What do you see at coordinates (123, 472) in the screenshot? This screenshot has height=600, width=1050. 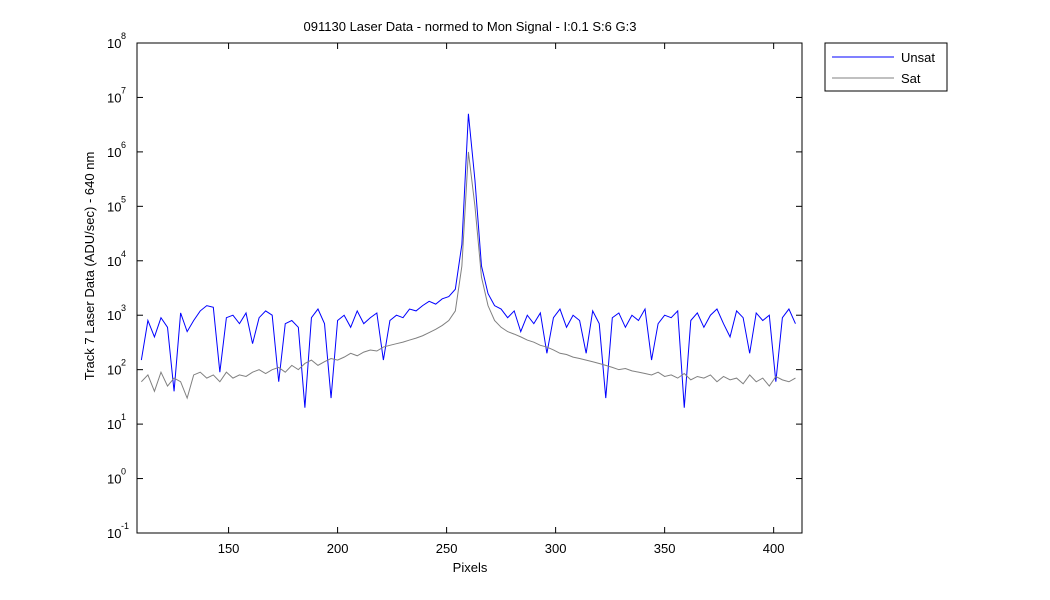 I see `y-tick-exponent: 0` at bounding box center [123, 472].